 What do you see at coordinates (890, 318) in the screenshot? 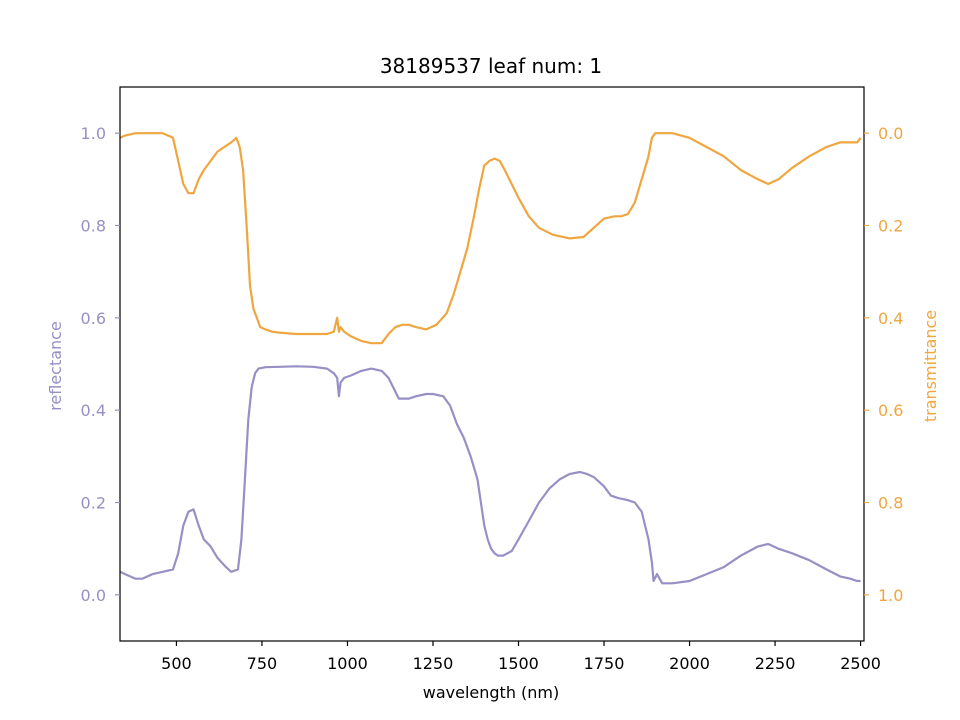
I see `right-y-tick-label-0.4: 0.4` at bounding box center [890, 318].